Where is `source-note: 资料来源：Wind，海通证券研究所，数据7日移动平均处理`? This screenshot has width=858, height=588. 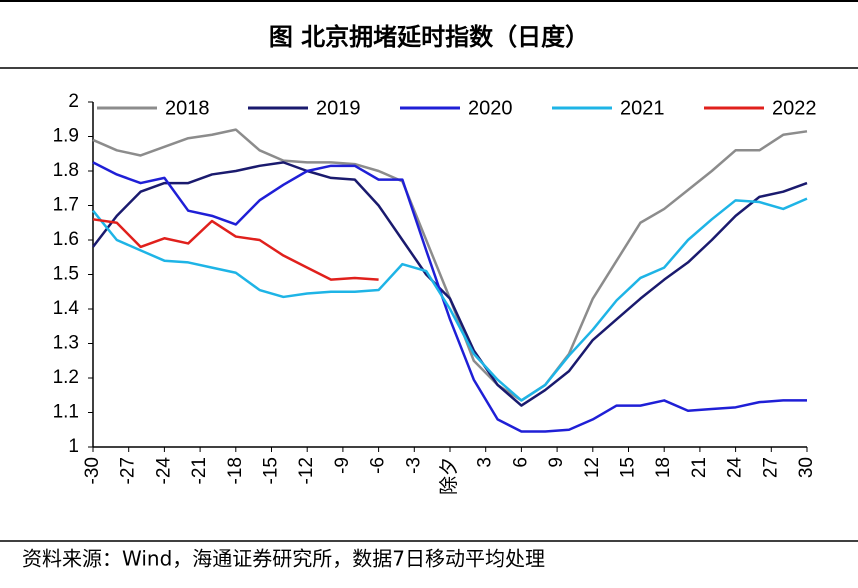 source-note: 资料来源：Wind，海通证券研究所，数据7日移动平均处理 is located at coordinates (283, 559).